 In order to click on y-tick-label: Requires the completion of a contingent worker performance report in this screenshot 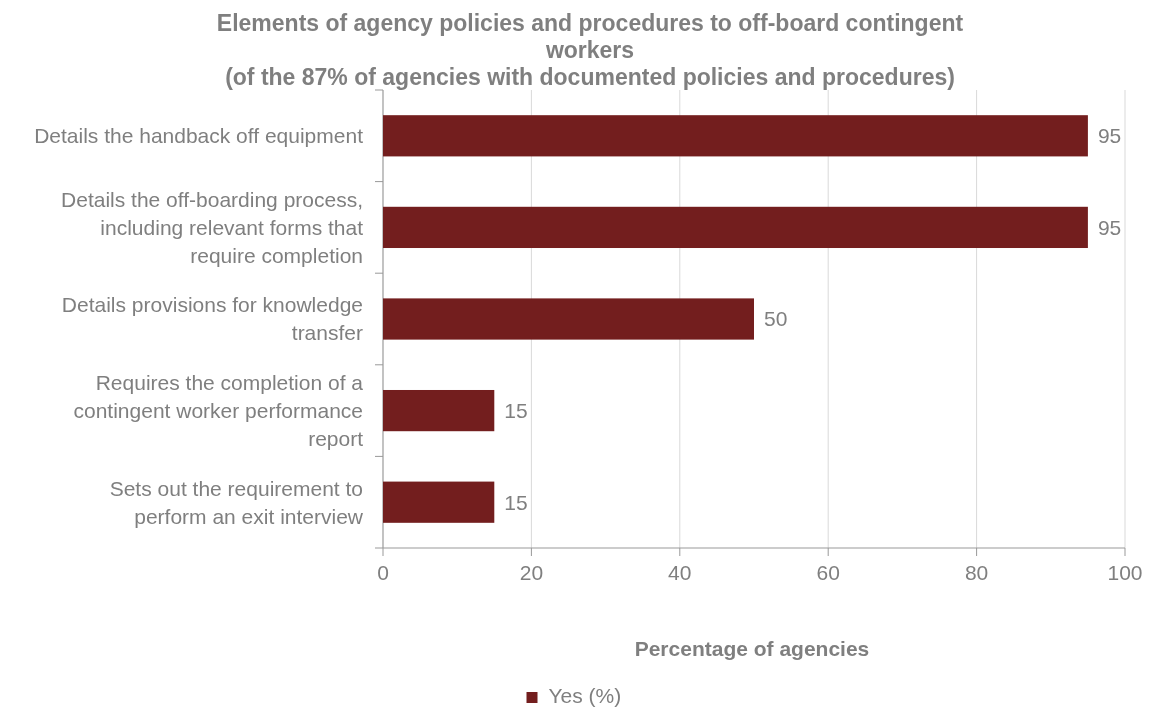, I will do `click(218, 410)`.